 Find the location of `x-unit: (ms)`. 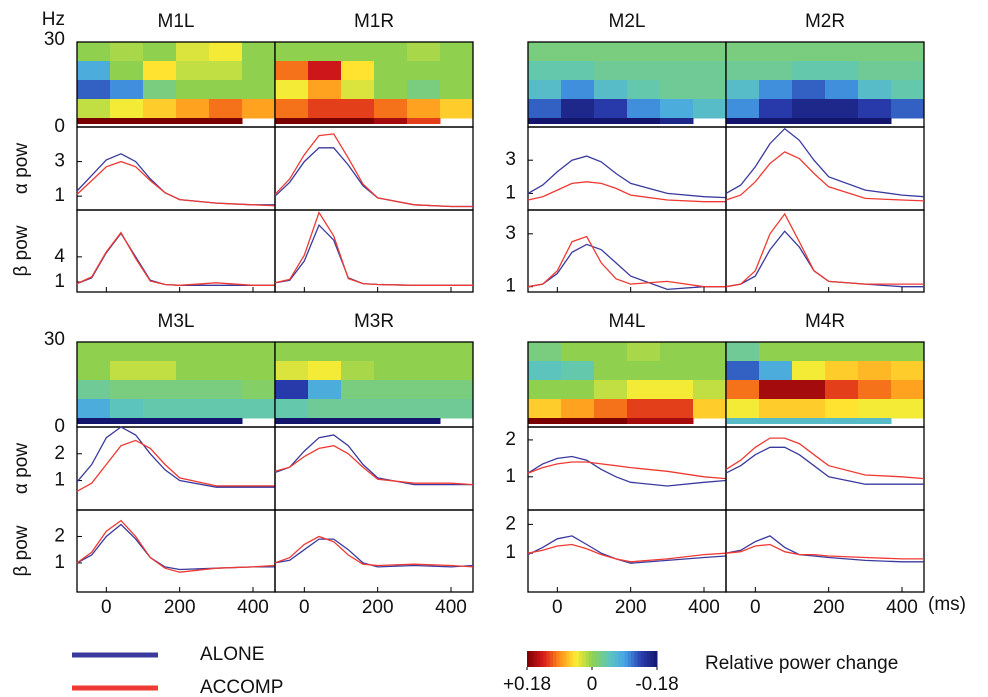

x-unit: (ms) is located at coordinates (947, 604).